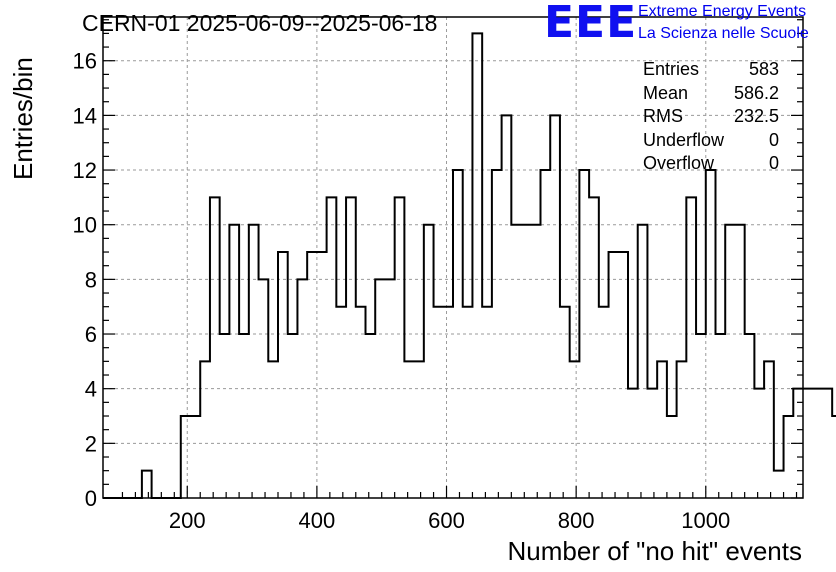 This screenshot has height=572, width=836. What do you see at coordinates (711, 70) in the screenshot?
I see `stat-entries: Entries 583` at bounding box center [711, 70].